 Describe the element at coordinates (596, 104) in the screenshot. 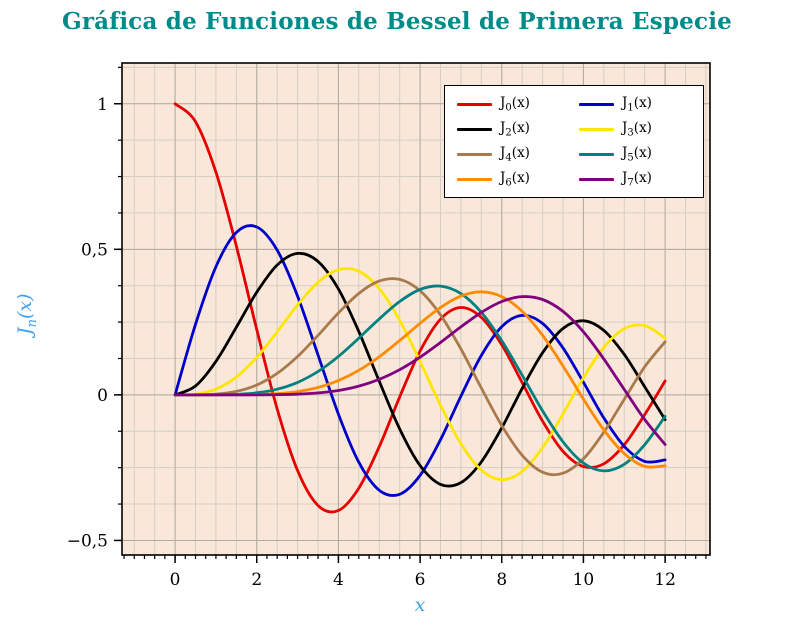

I see `legend-swatch-J1` at that location.